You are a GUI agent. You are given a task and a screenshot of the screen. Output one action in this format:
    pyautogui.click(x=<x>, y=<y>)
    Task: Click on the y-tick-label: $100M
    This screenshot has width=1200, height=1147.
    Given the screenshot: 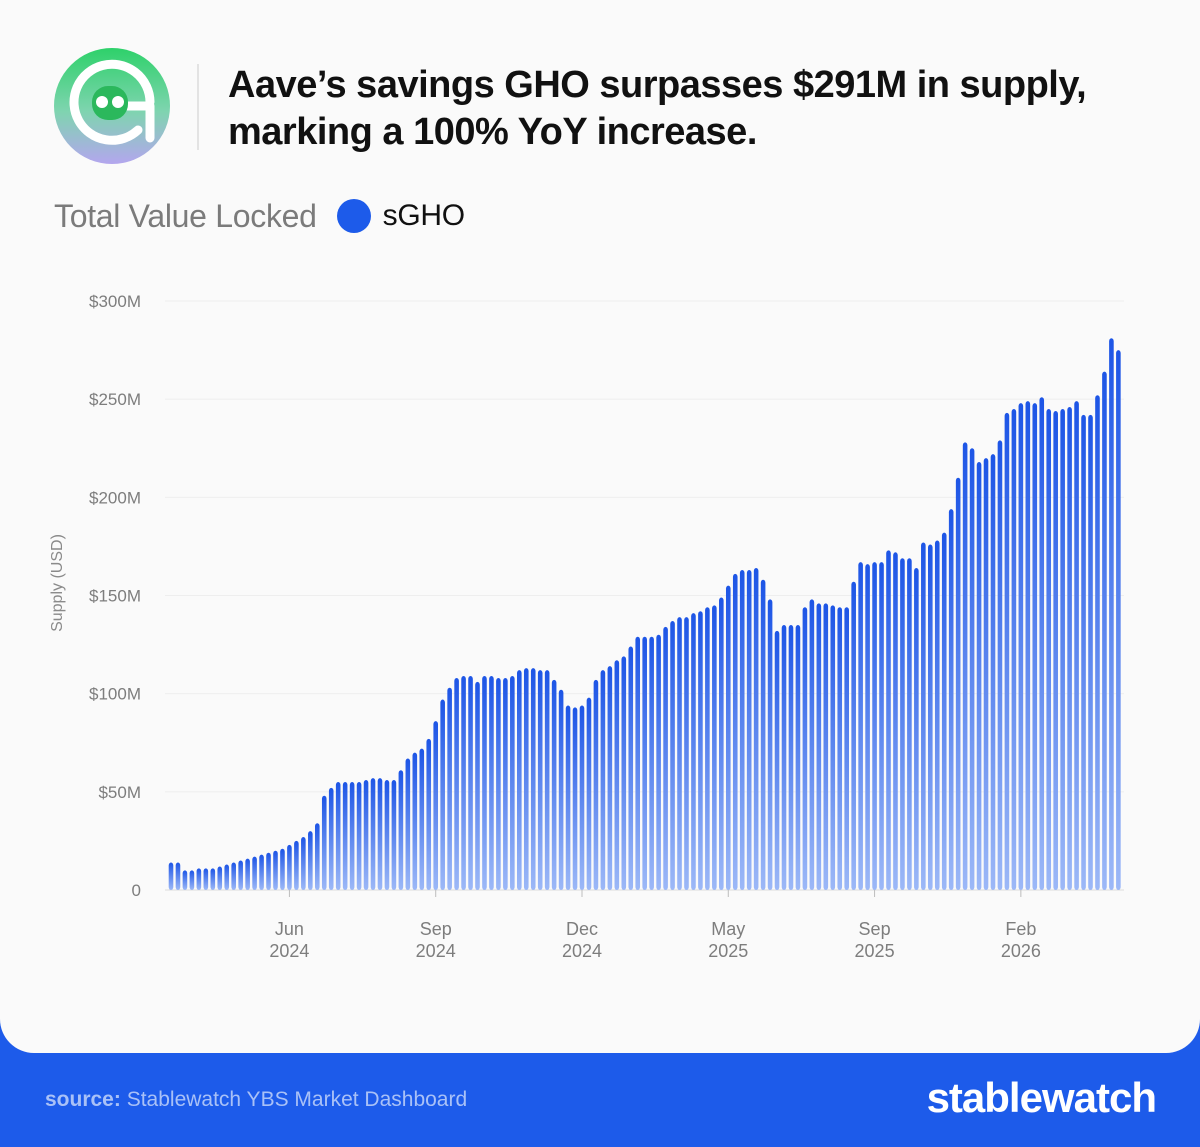 What is the action you would take?
    pyautogui.click(x=115, y=694)
    